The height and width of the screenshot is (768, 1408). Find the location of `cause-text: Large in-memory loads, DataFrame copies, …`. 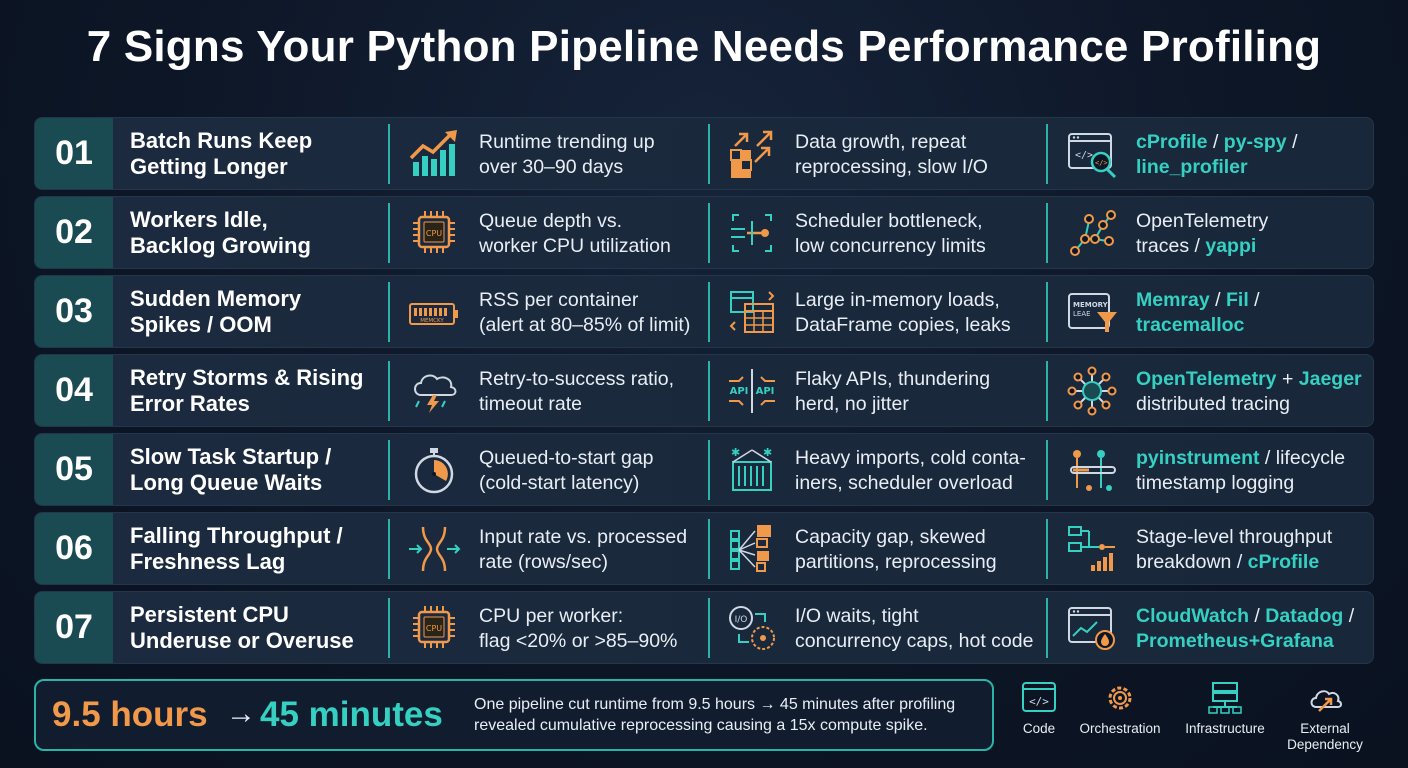

cause-text: Large in-memory loads, DataFrame copies, … is located at coordinates (903, 312).